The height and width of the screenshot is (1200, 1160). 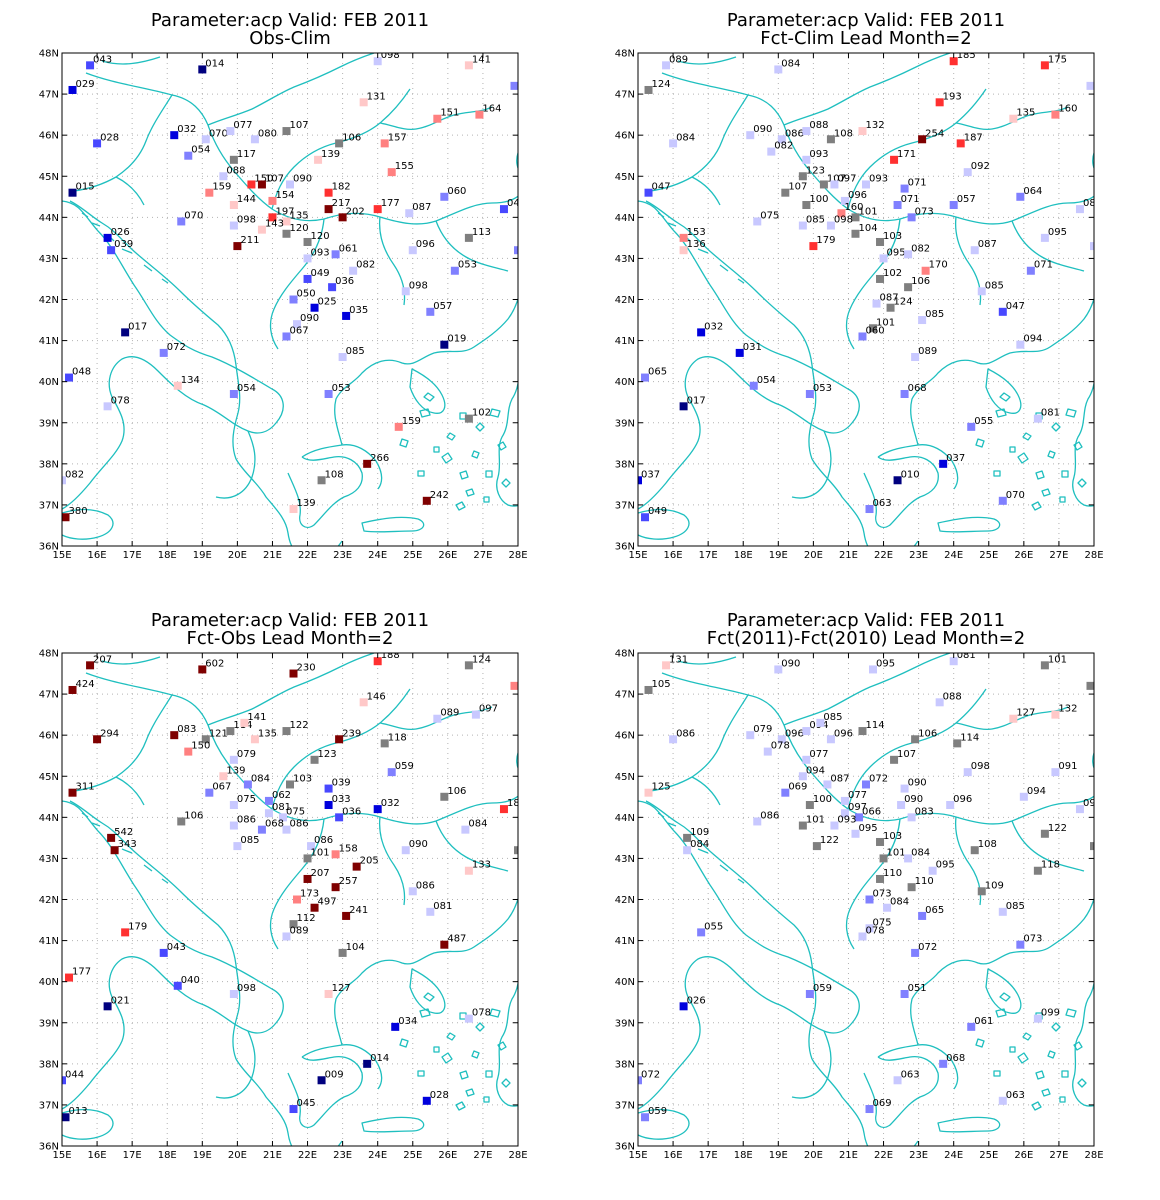 I want to click on station-marker: 141, so click(x=477, y=62).